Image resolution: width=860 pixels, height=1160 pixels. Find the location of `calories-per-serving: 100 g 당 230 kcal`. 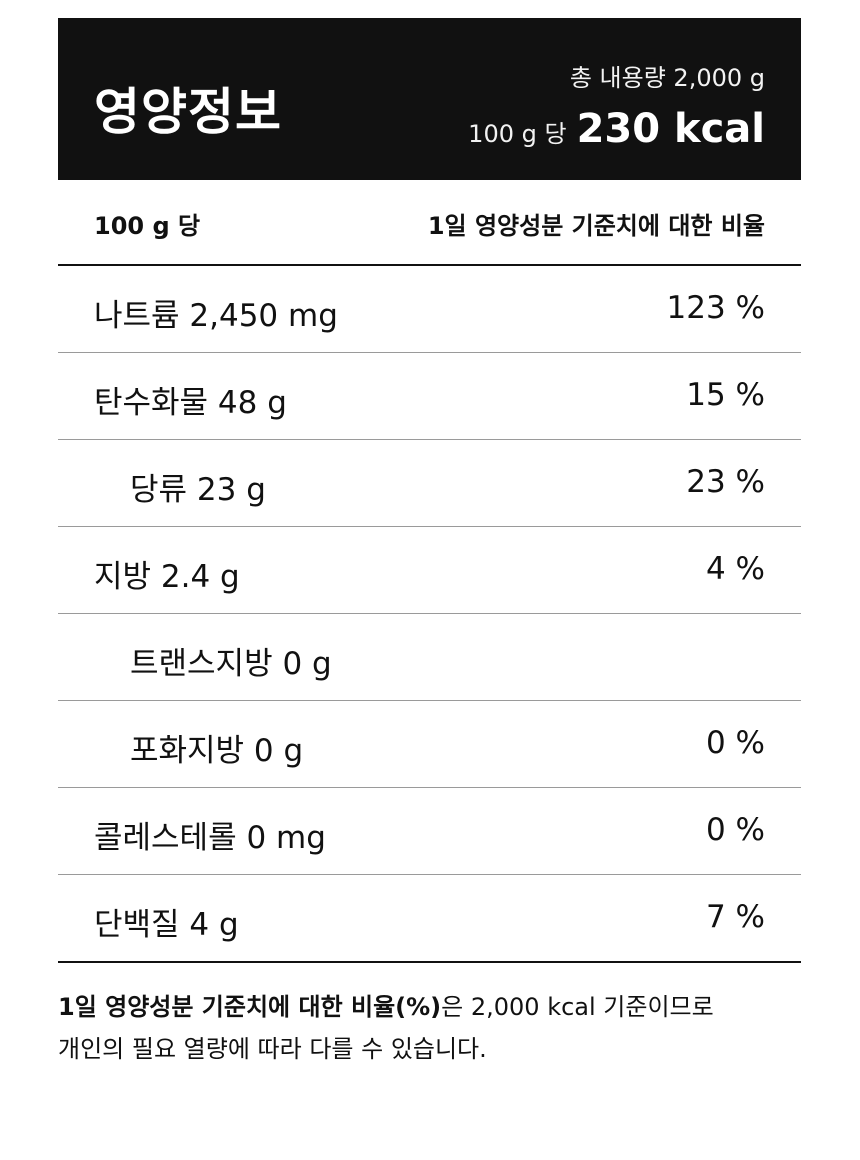

calories-per-serving: 100 g 당 230 kcal is located at coordinates (616, 129).